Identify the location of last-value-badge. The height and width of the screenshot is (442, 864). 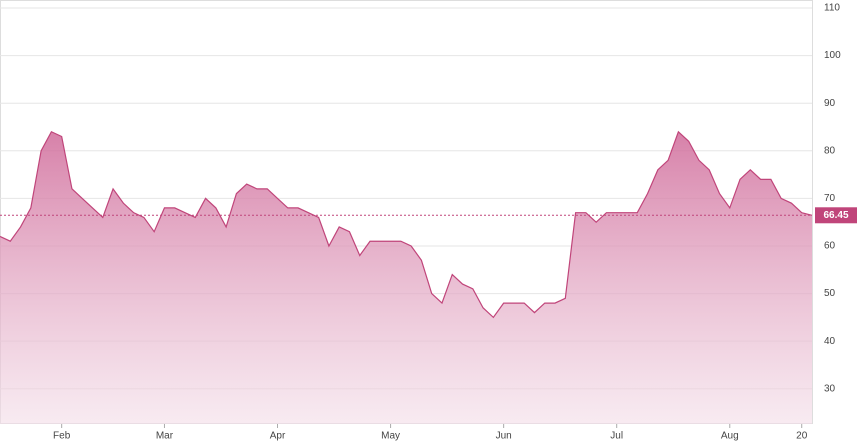
(836, 215).